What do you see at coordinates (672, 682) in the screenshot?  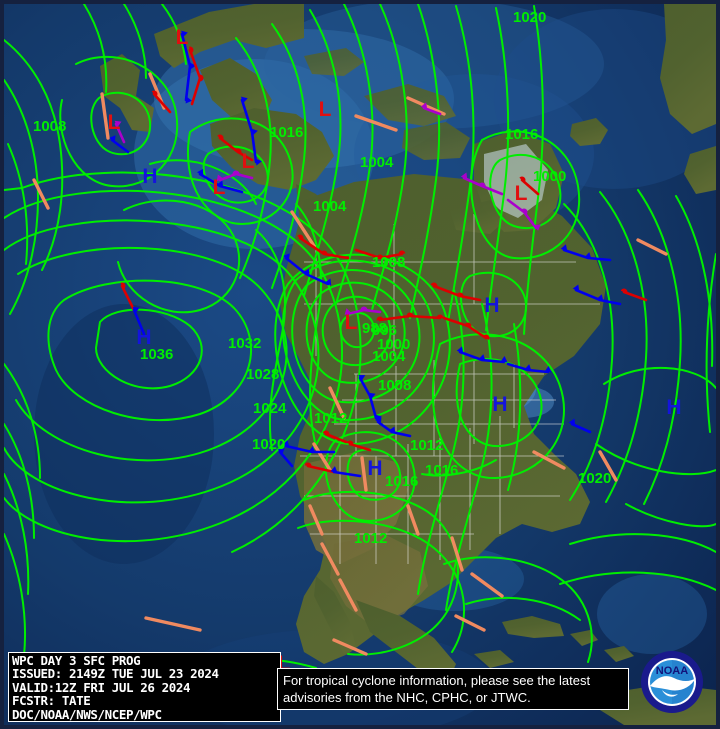 I see `noaa-logo: NOAA` at bounding box center [672, 682].